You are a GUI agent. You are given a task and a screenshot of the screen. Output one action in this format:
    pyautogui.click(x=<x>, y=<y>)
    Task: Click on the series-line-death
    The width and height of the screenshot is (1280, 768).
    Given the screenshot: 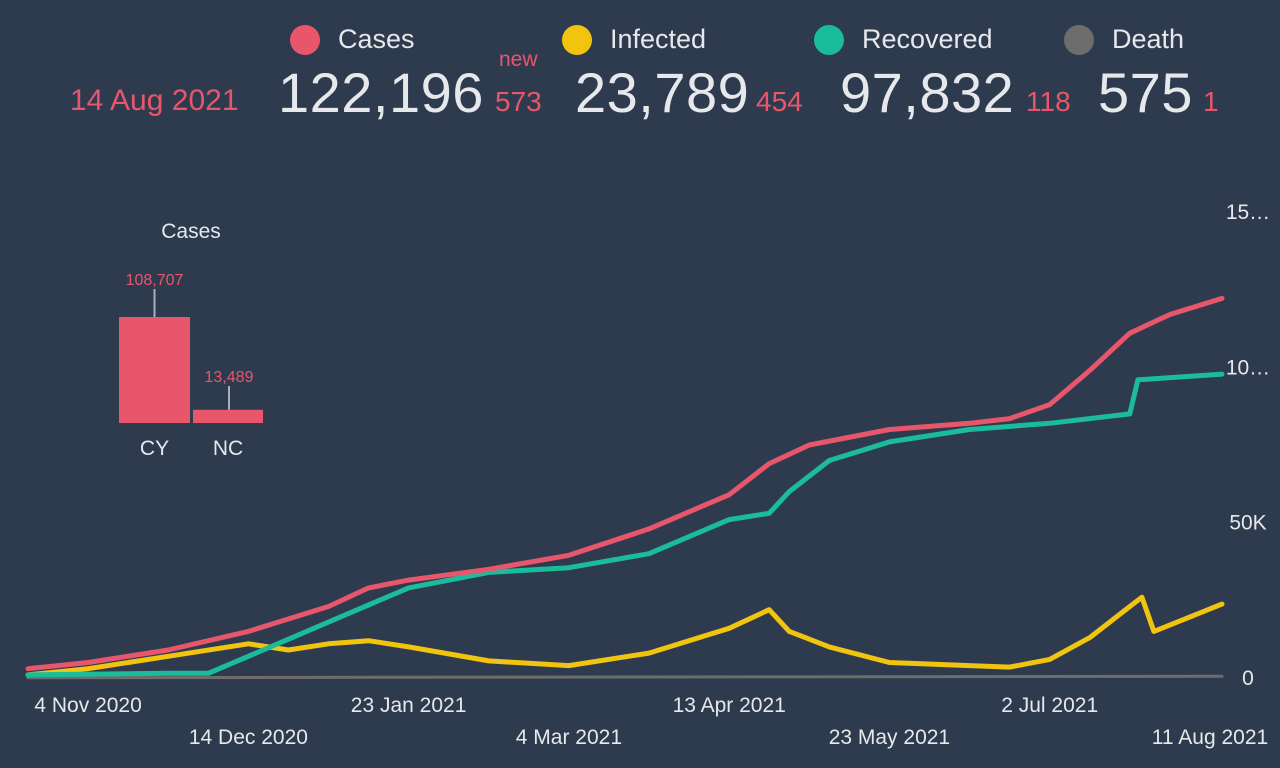 What is the action you would take?
    pyautogui.click(x=625, y=677)
    